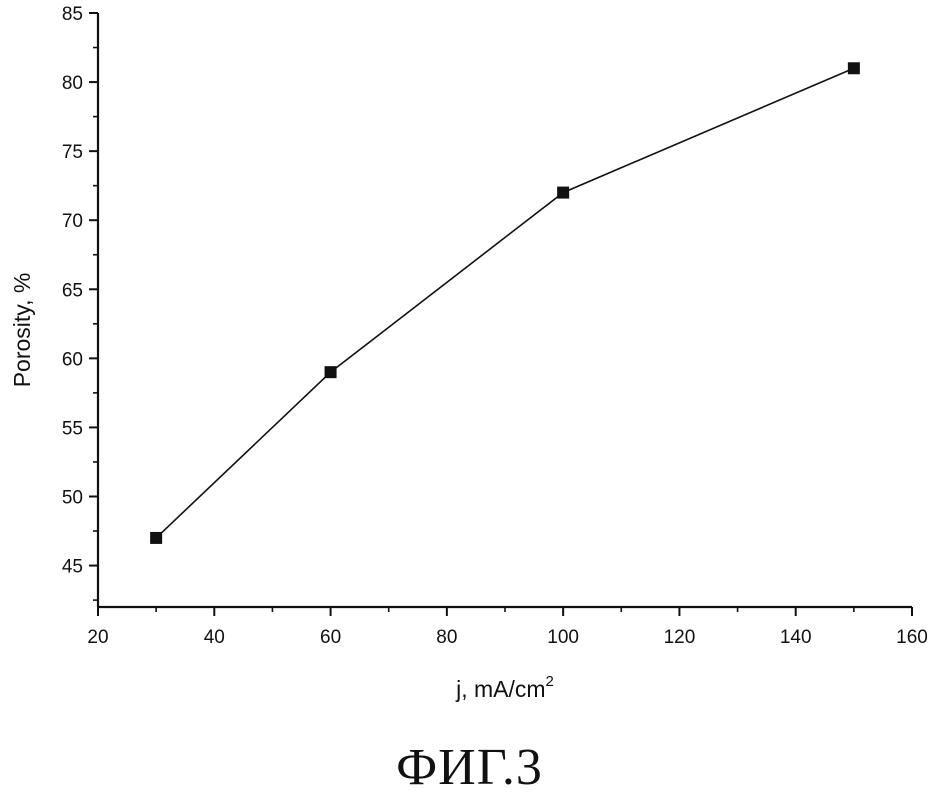 Image resolution: width=939 pixels, height=802 pixels. I want to click on y-tick-label: 45, so click(72, 567).